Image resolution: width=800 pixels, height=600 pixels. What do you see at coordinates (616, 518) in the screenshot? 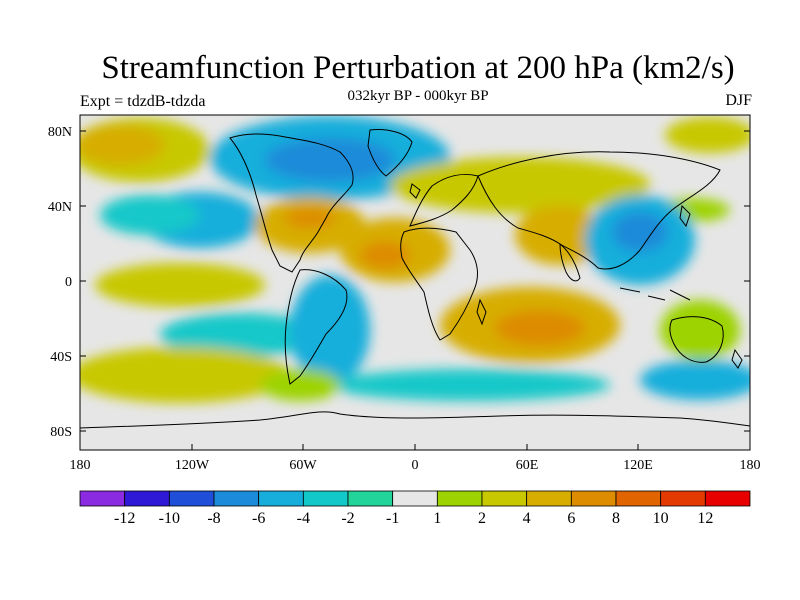
I see `colorbar-label: 8` at bounding box center [616, 518].